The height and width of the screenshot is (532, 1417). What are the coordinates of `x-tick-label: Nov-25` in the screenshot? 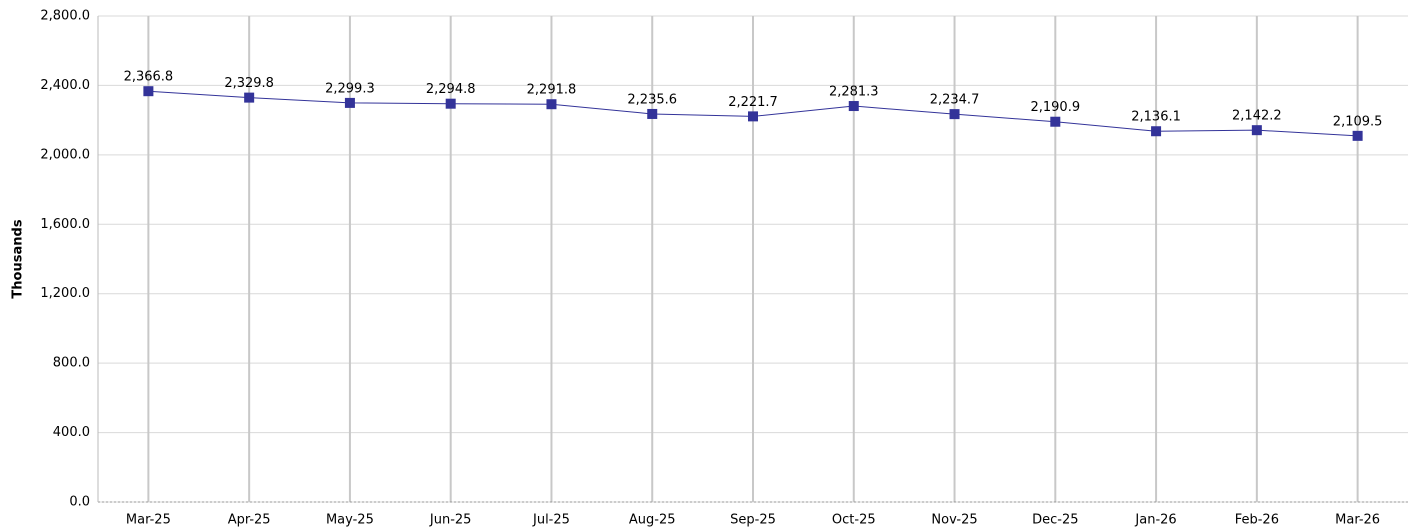 It's located at (954, 520).